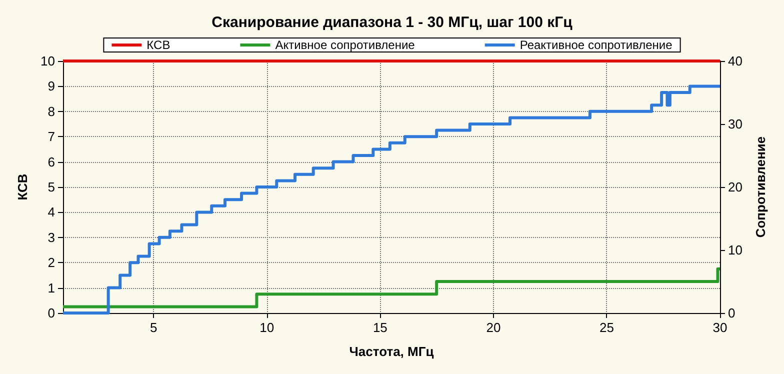 This screenshot has width=784, height=374. What do you see at coordinates (345, 45) in the screenshot?
I see `legend-label: Активное сопротивление` at bounding box center [345, 45].